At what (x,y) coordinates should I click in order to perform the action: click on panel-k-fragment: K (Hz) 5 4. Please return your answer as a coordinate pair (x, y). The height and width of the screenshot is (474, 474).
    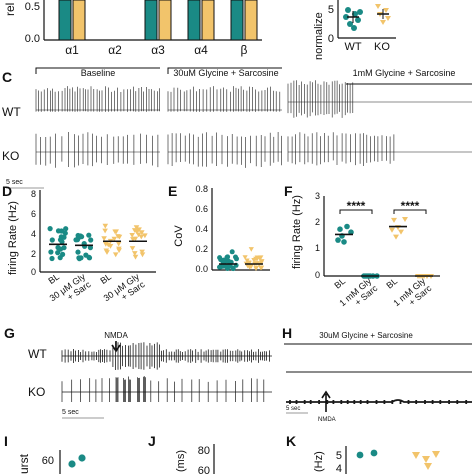
    Looking at the image, I should click on (363, 453).